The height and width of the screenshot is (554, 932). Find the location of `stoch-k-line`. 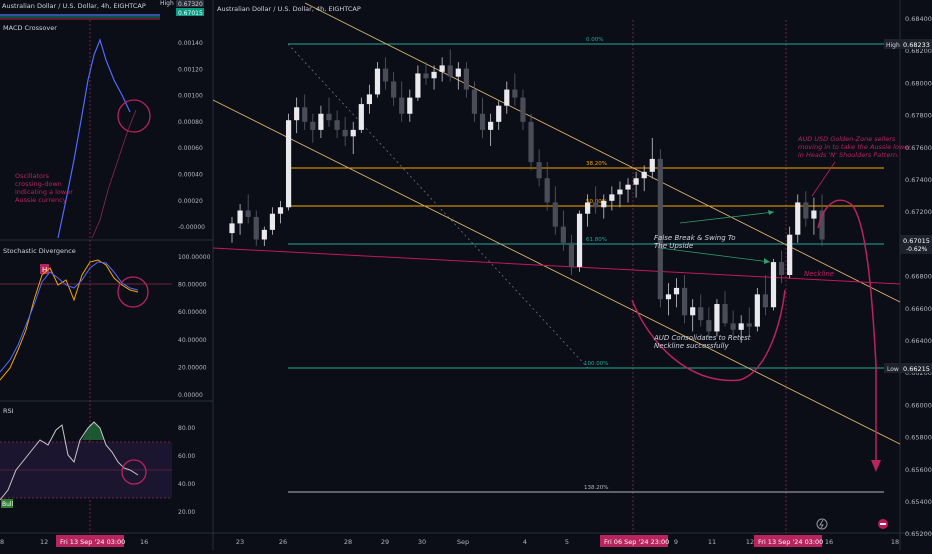

stoch-k-line is located at coordinates (69, 320).